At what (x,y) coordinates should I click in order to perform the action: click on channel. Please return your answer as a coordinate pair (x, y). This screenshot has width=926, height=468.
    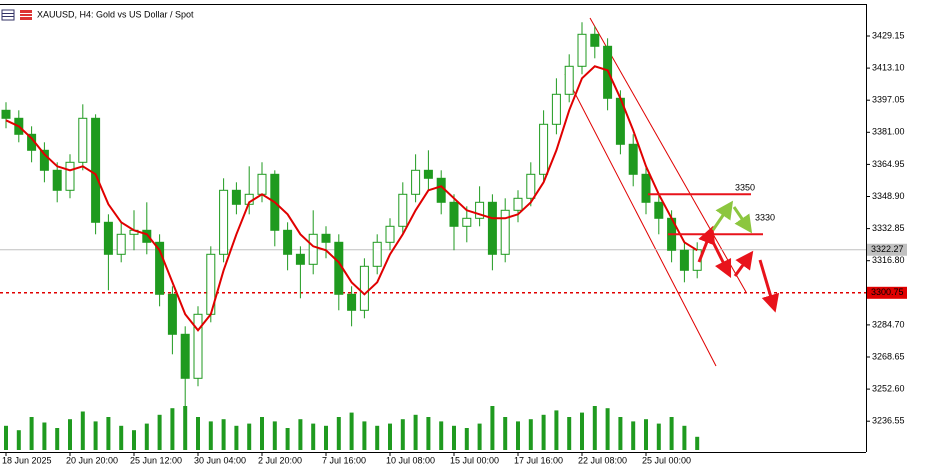
    Looking at the image, I should click on (655, 192).